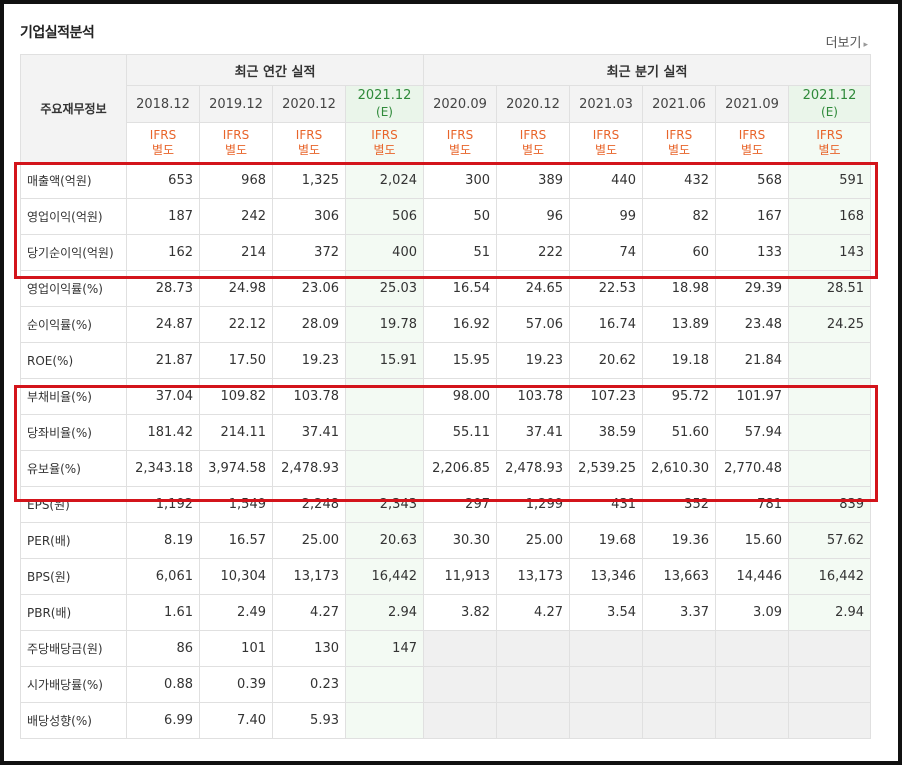 This screenshot has height=765, width=902. Describe the element at coordinates (460, 612) in the screenshot. I see `table-cell: 3.82` at that location.